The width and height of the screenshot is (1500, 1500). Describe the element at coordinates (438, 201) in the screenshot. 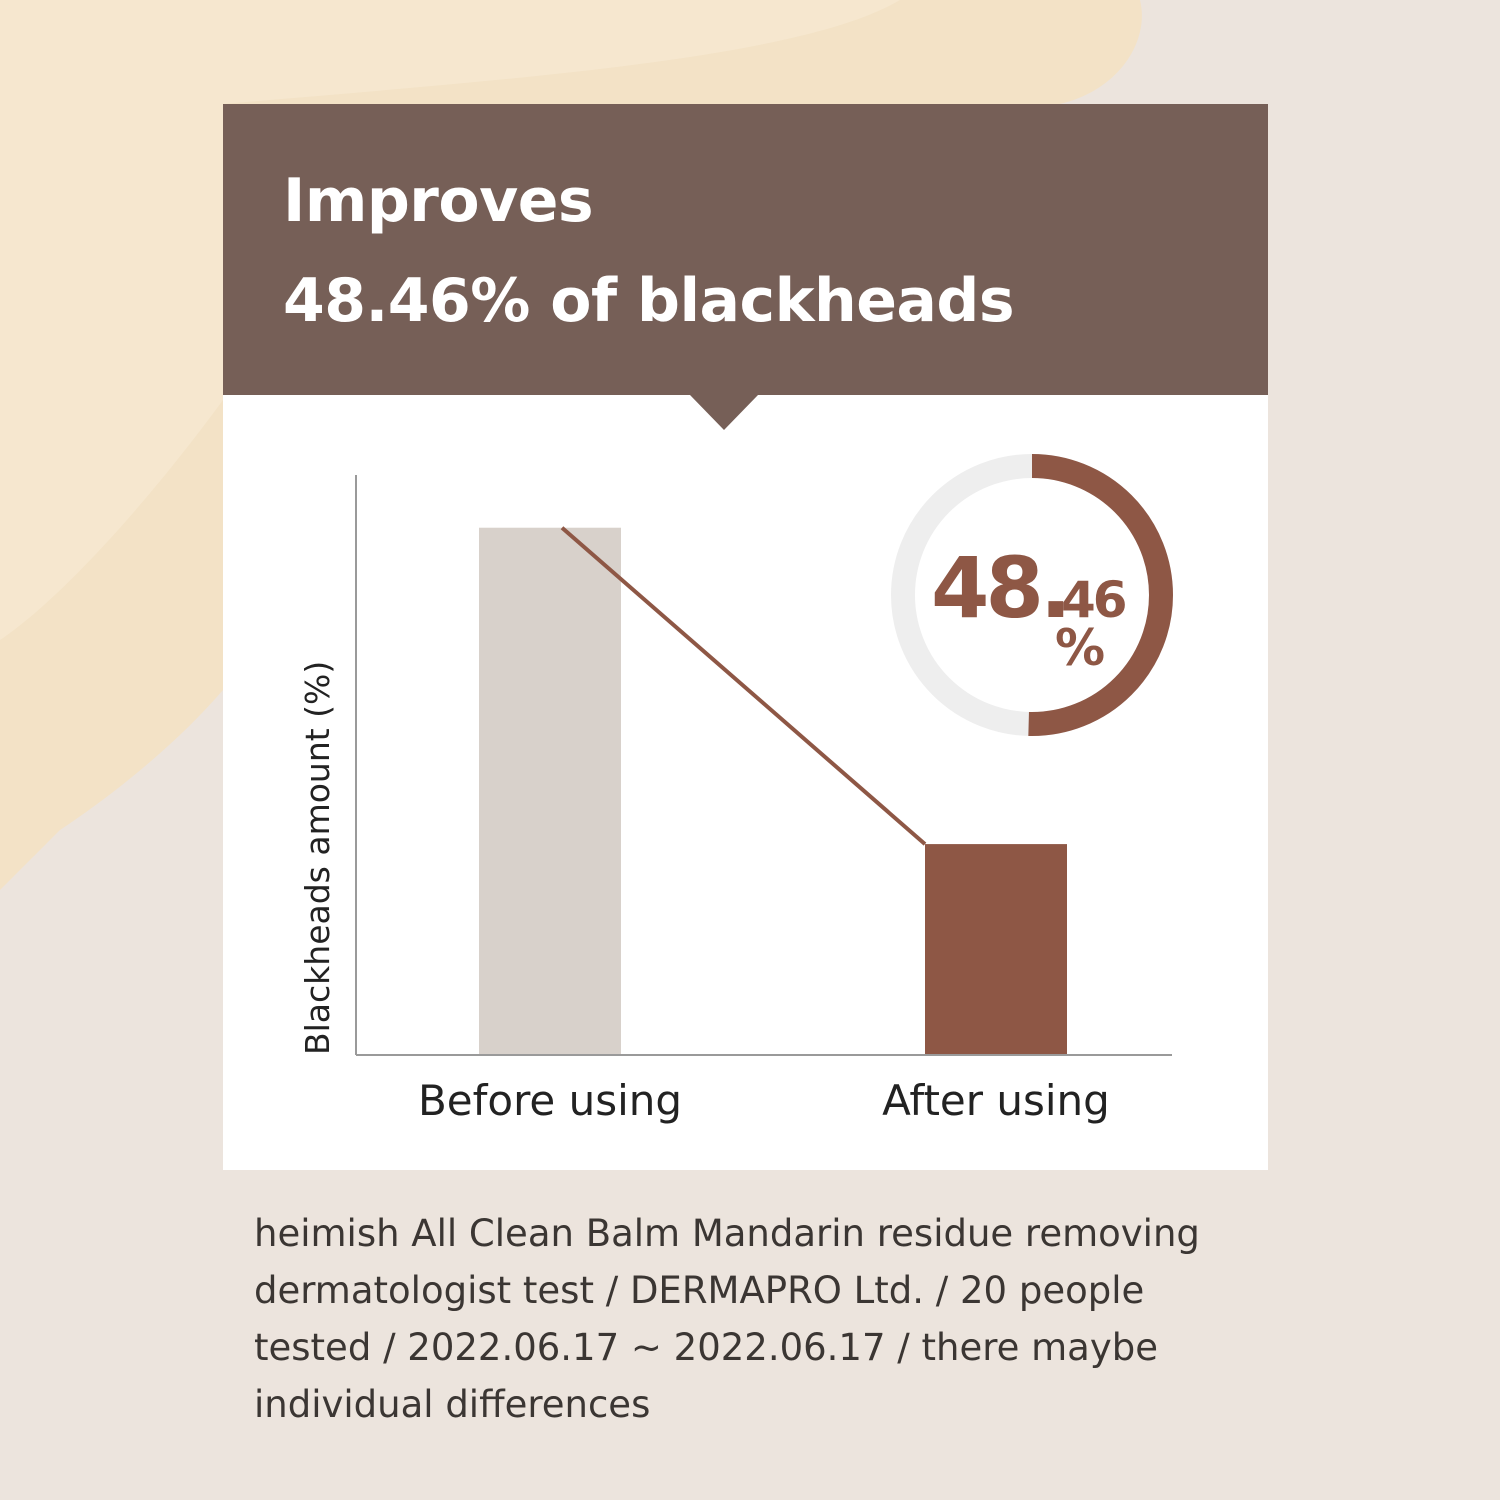

I see `headline-line-1: Improves` at that location.